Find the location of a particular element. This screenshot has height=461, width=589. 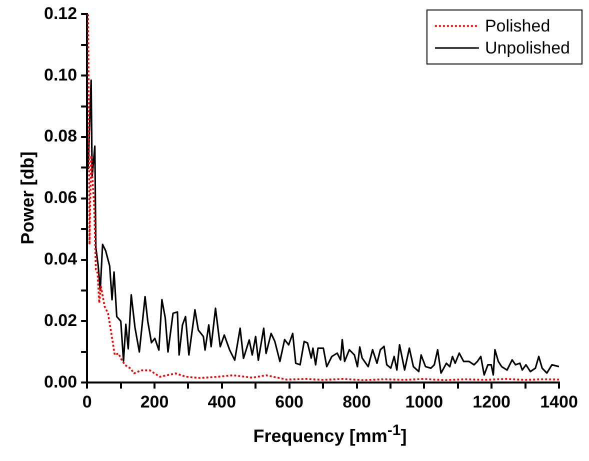

x-axis-title: Frequency [mm$^{-1}$] is located at coordinates (330, 434).